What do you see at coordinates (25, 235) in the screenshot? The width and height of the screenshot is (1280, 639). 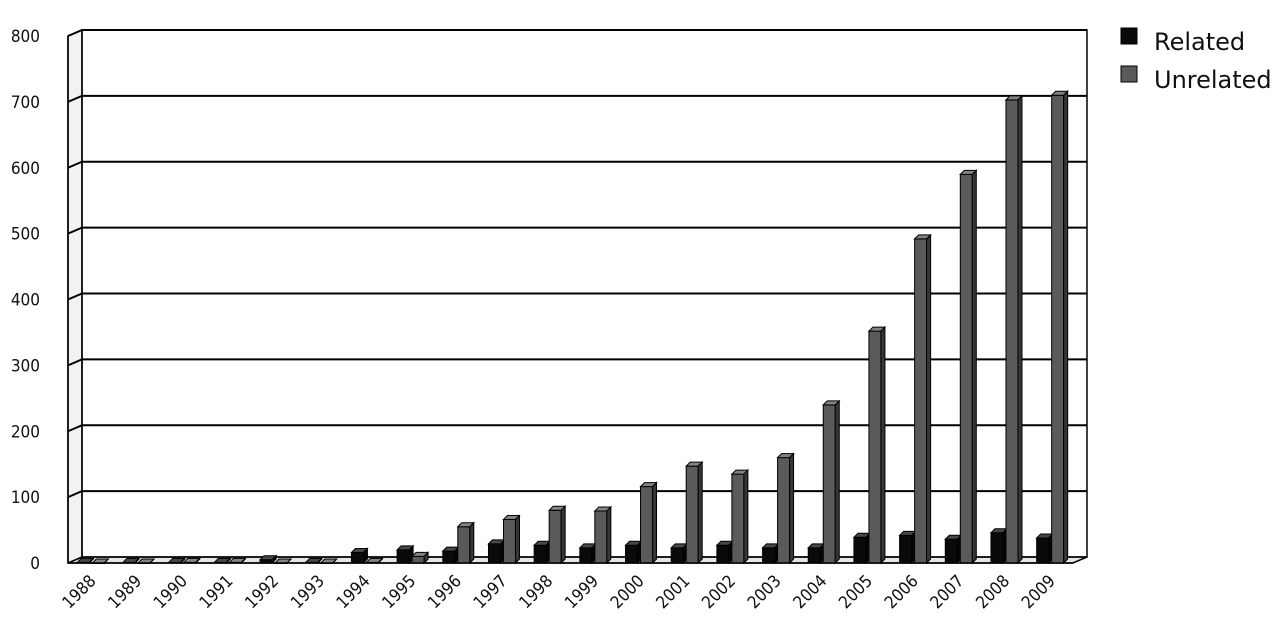 I see `y-tick-label: 500` at bounding box center [25, 235].